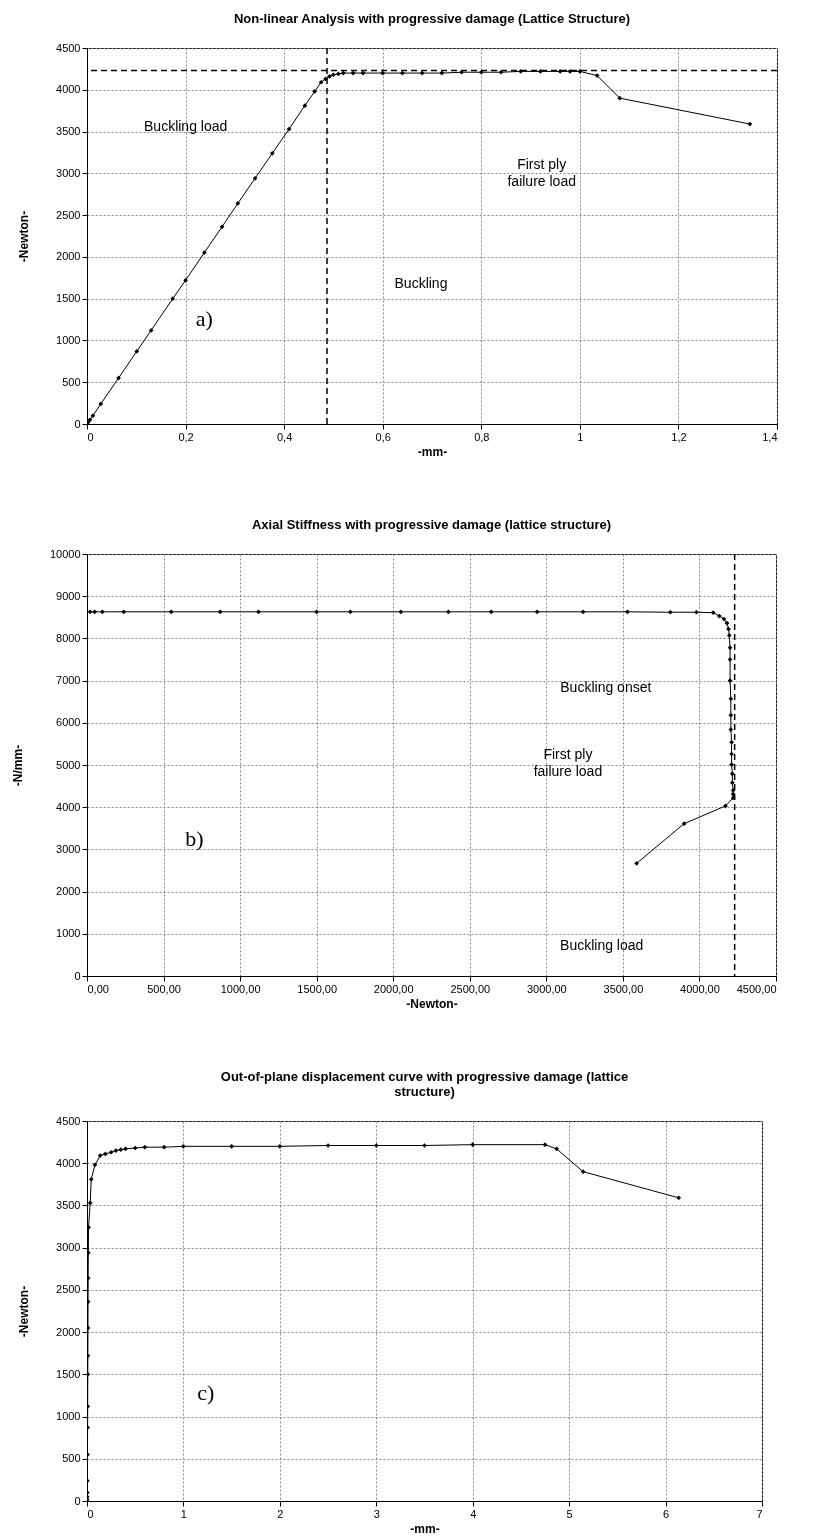  I want to click on annotation: b), so click(194, 838).